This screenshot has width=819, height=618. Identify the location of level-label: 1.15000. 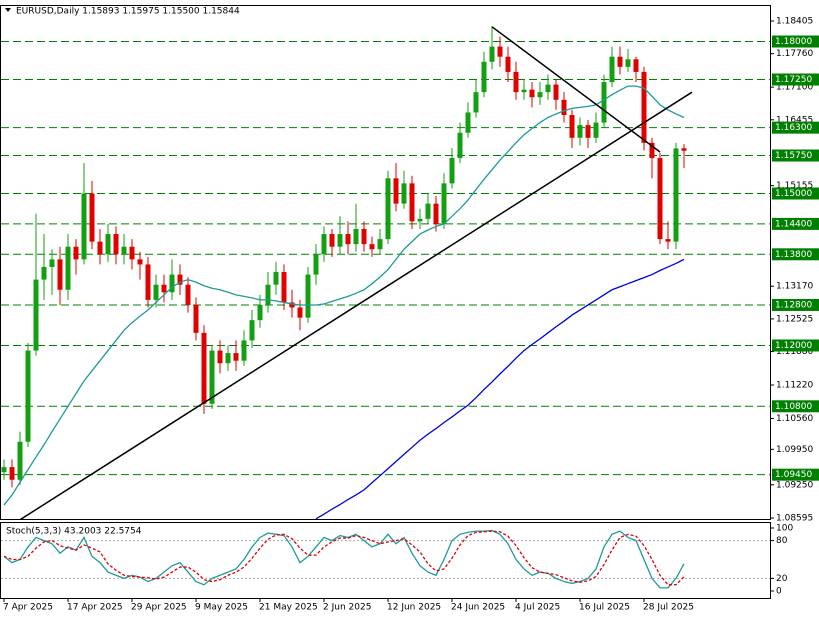
(793, 194).